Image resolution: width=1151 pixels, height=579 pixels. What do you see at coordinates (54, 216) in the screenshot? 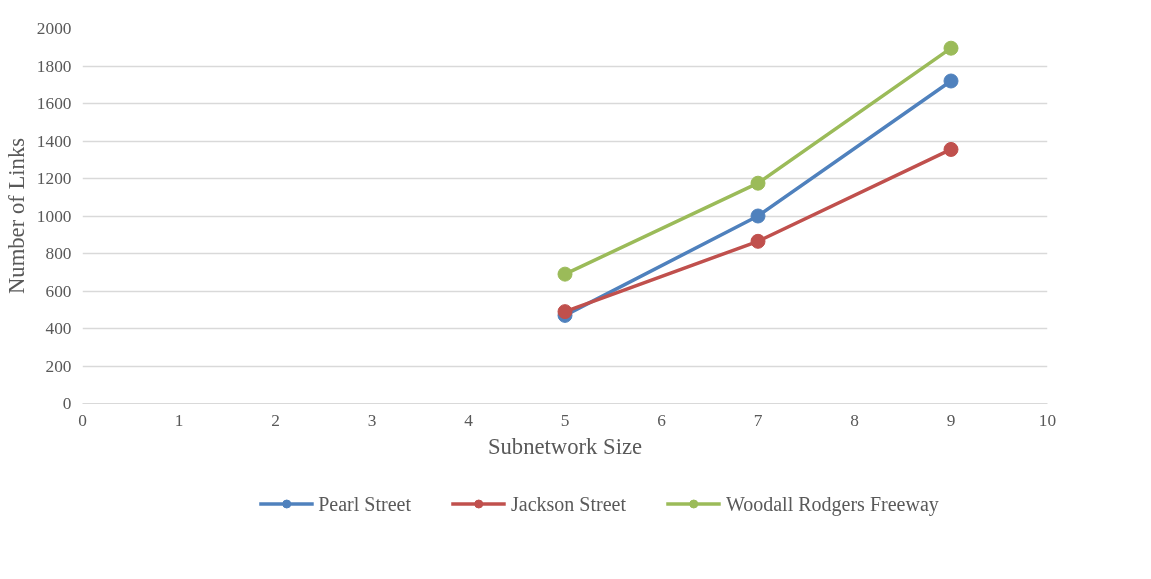
I see `y-tick-label: 1000` at bounding box center [54, 216].